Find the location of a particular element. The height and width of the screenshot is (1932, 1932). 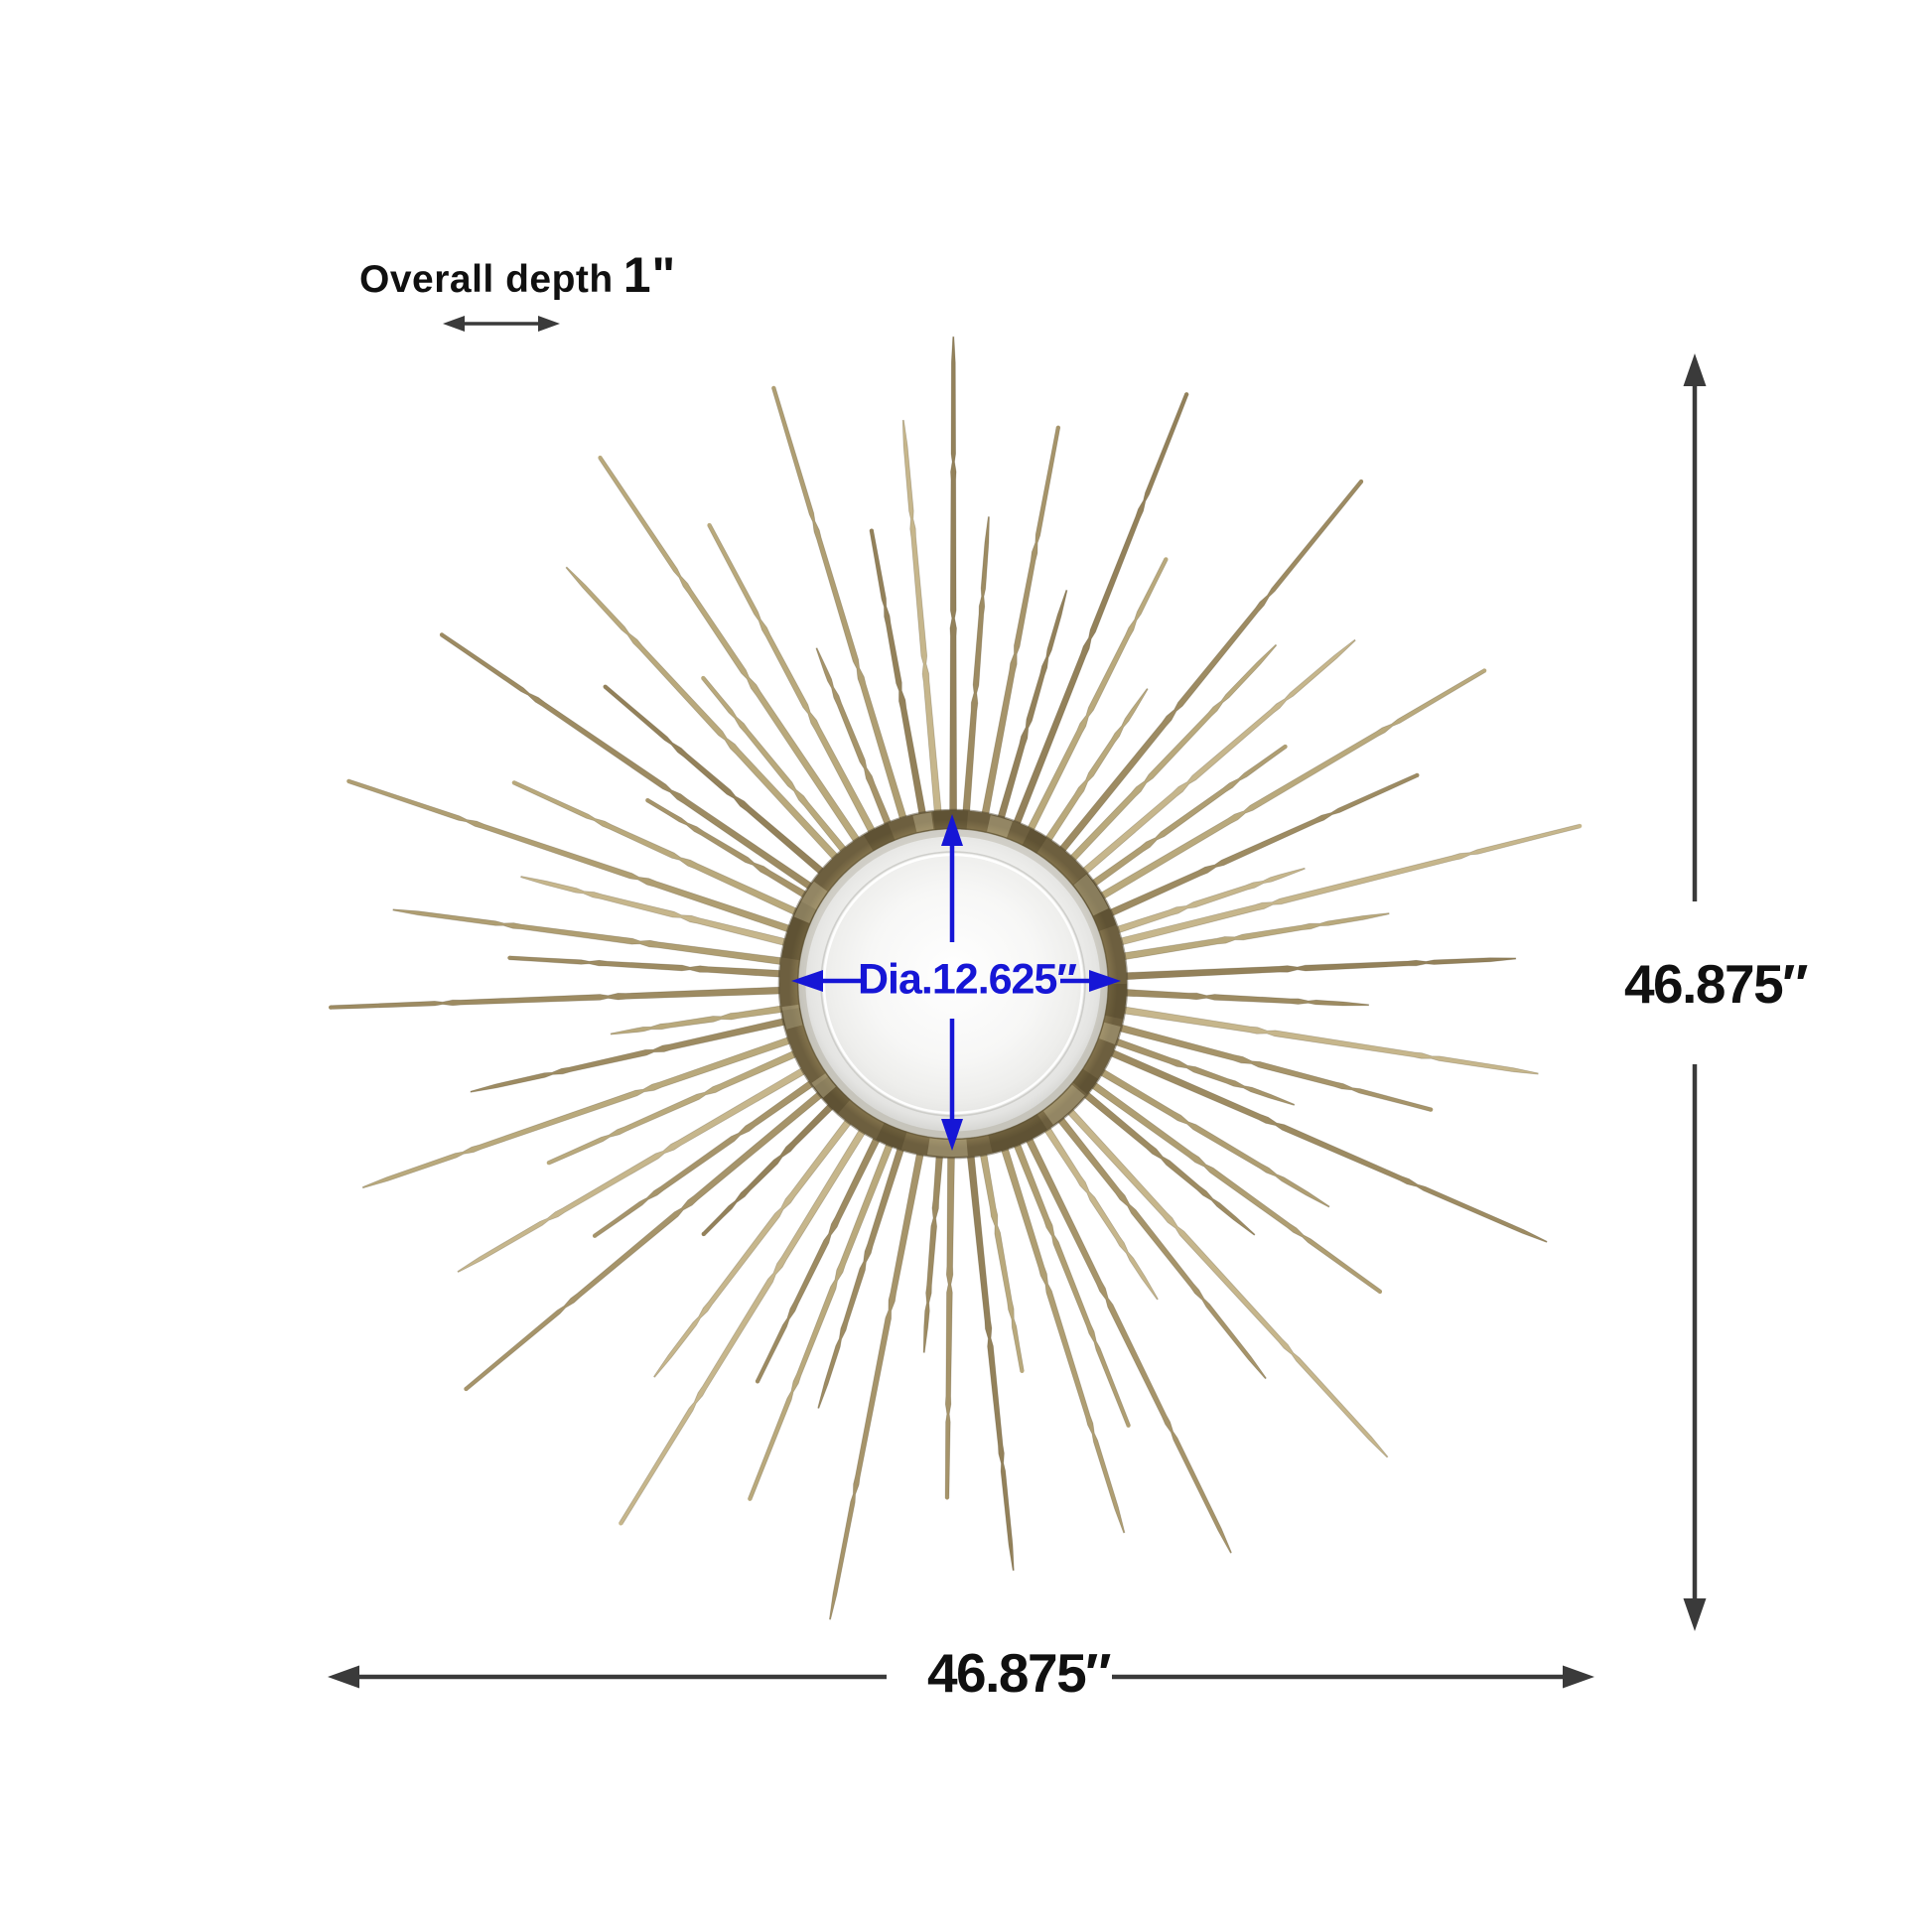

overall-width-label: 46.875″ is located at coordinates (1019, 1673).